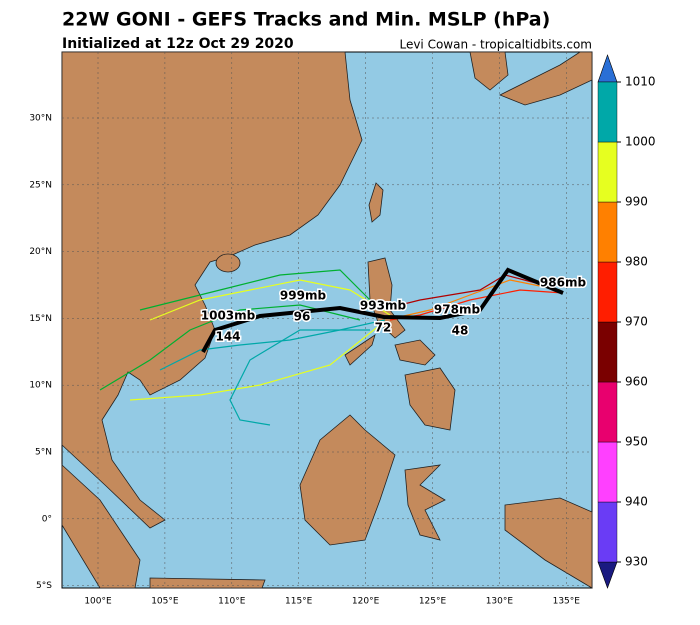  Describe the element at coordinates (98, 602) in the screenshot. I see `lon-label: 100°E` at that location.